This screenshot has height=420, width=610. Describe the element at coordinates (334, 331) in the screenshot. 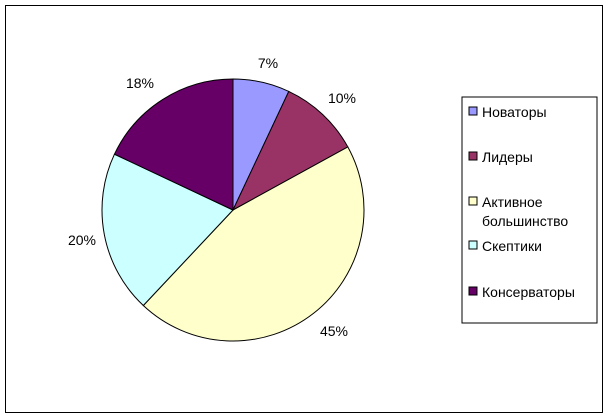

I see `pie-value-label-3: 45%` at that location.